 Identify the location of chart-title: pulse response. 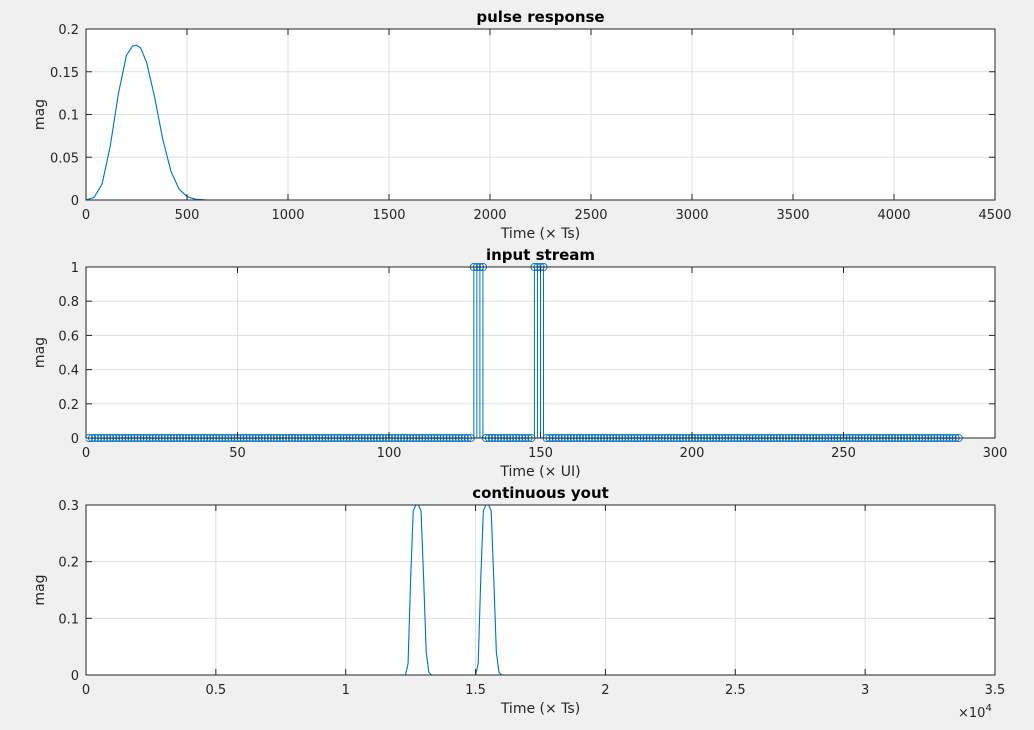
(540, 17).